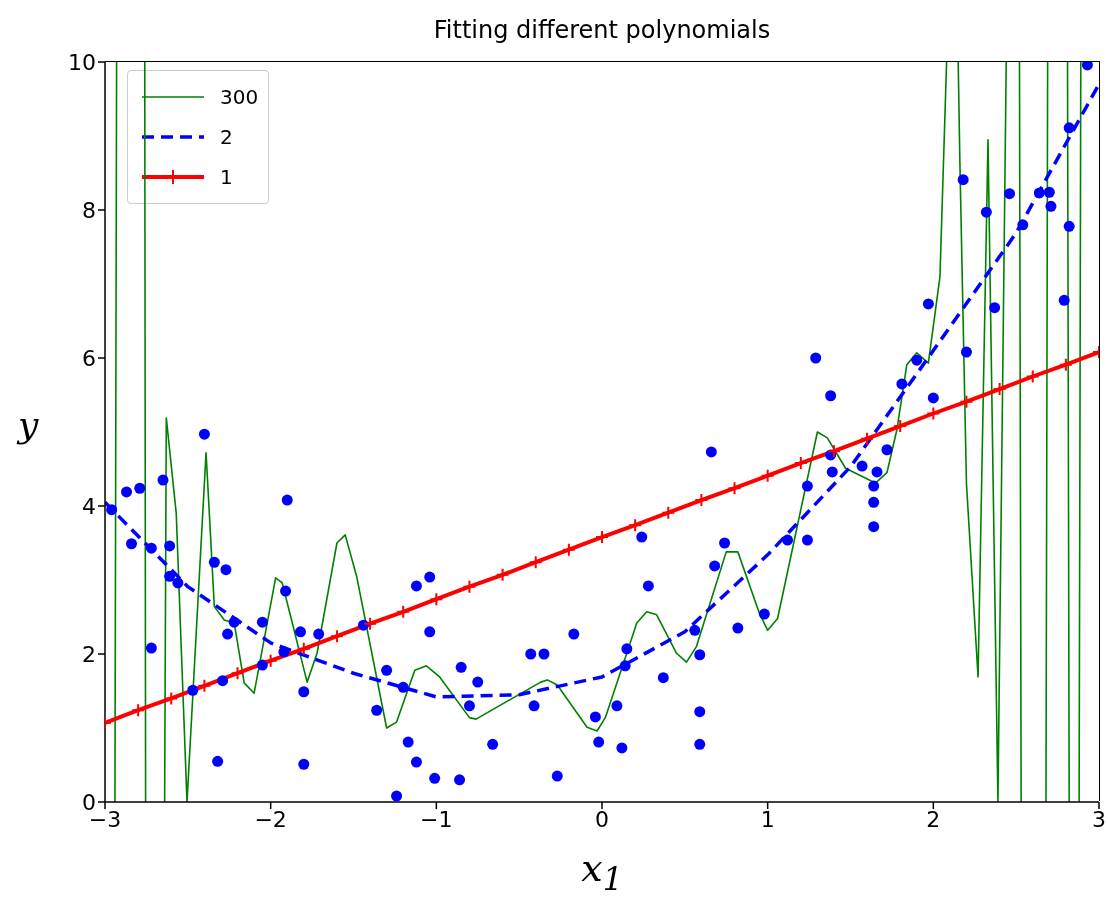 This screenshot has width=1108, height=912. Describe the element at coordinates (89, 506) in the screenshot. I see `y-tick-label: 4` at that location.